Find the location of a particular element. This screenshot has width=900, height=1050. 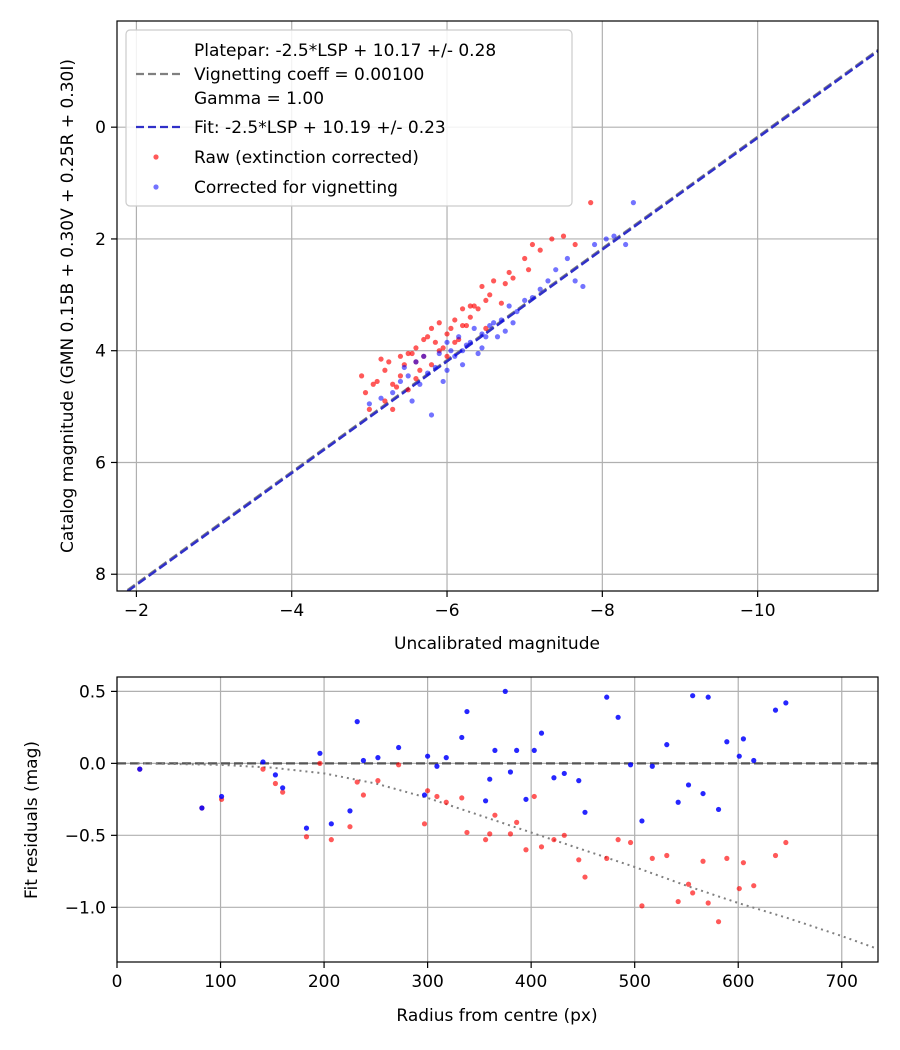

bottom-y-tick-label: −1.0 is located at coordinates (85, 908).